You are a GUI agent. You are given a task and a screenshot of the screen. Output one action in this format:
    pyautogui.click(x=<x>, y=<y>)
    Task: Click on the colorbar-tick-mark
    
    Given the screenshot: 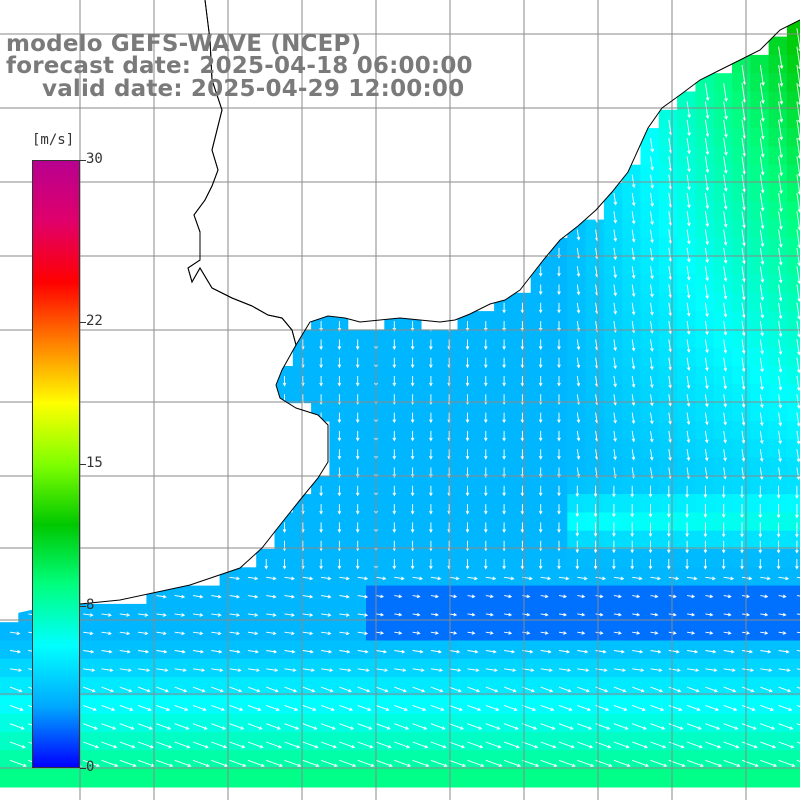 What is the action you would take?
    pyautogui.click(x=83, y=464)
    